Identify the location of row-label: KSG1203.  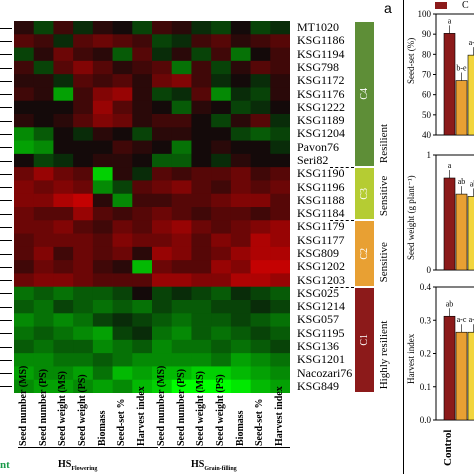
(321, 279).